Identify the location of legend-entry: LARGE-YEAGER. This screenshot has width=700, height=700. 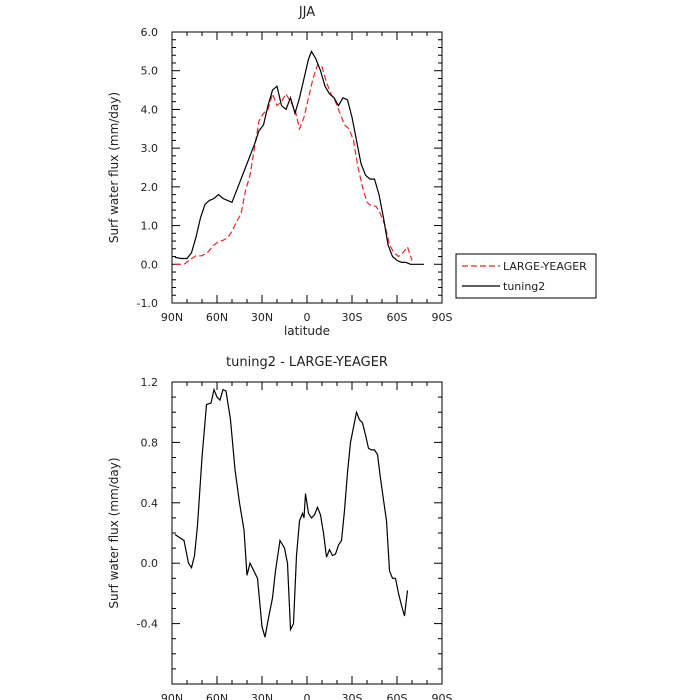
(545, 266).